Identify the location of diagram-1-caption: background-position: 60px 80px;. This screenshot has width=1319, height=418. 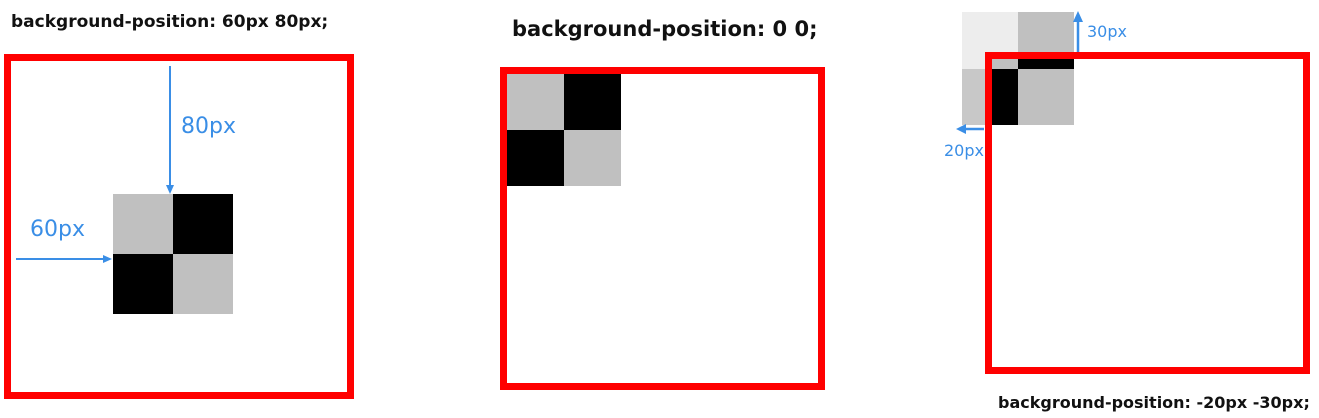
(170, 22).